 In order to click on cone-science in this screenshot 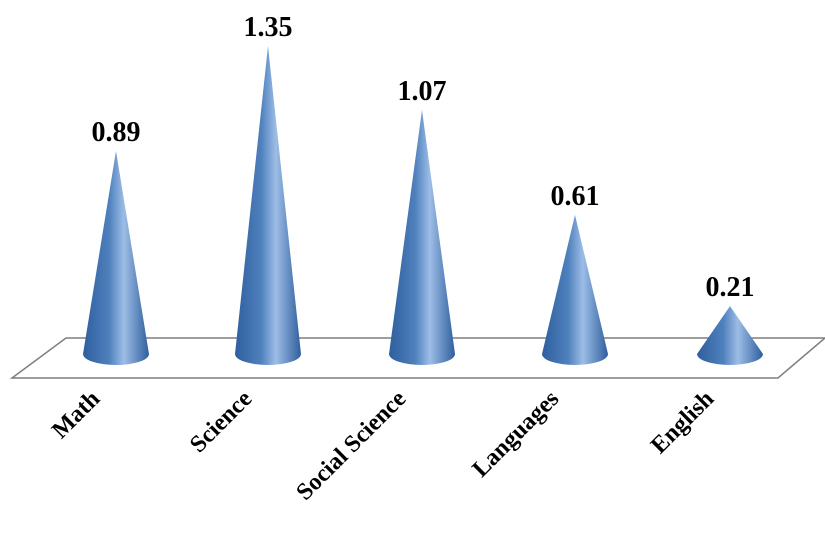, I will do `click(268, 205)`.